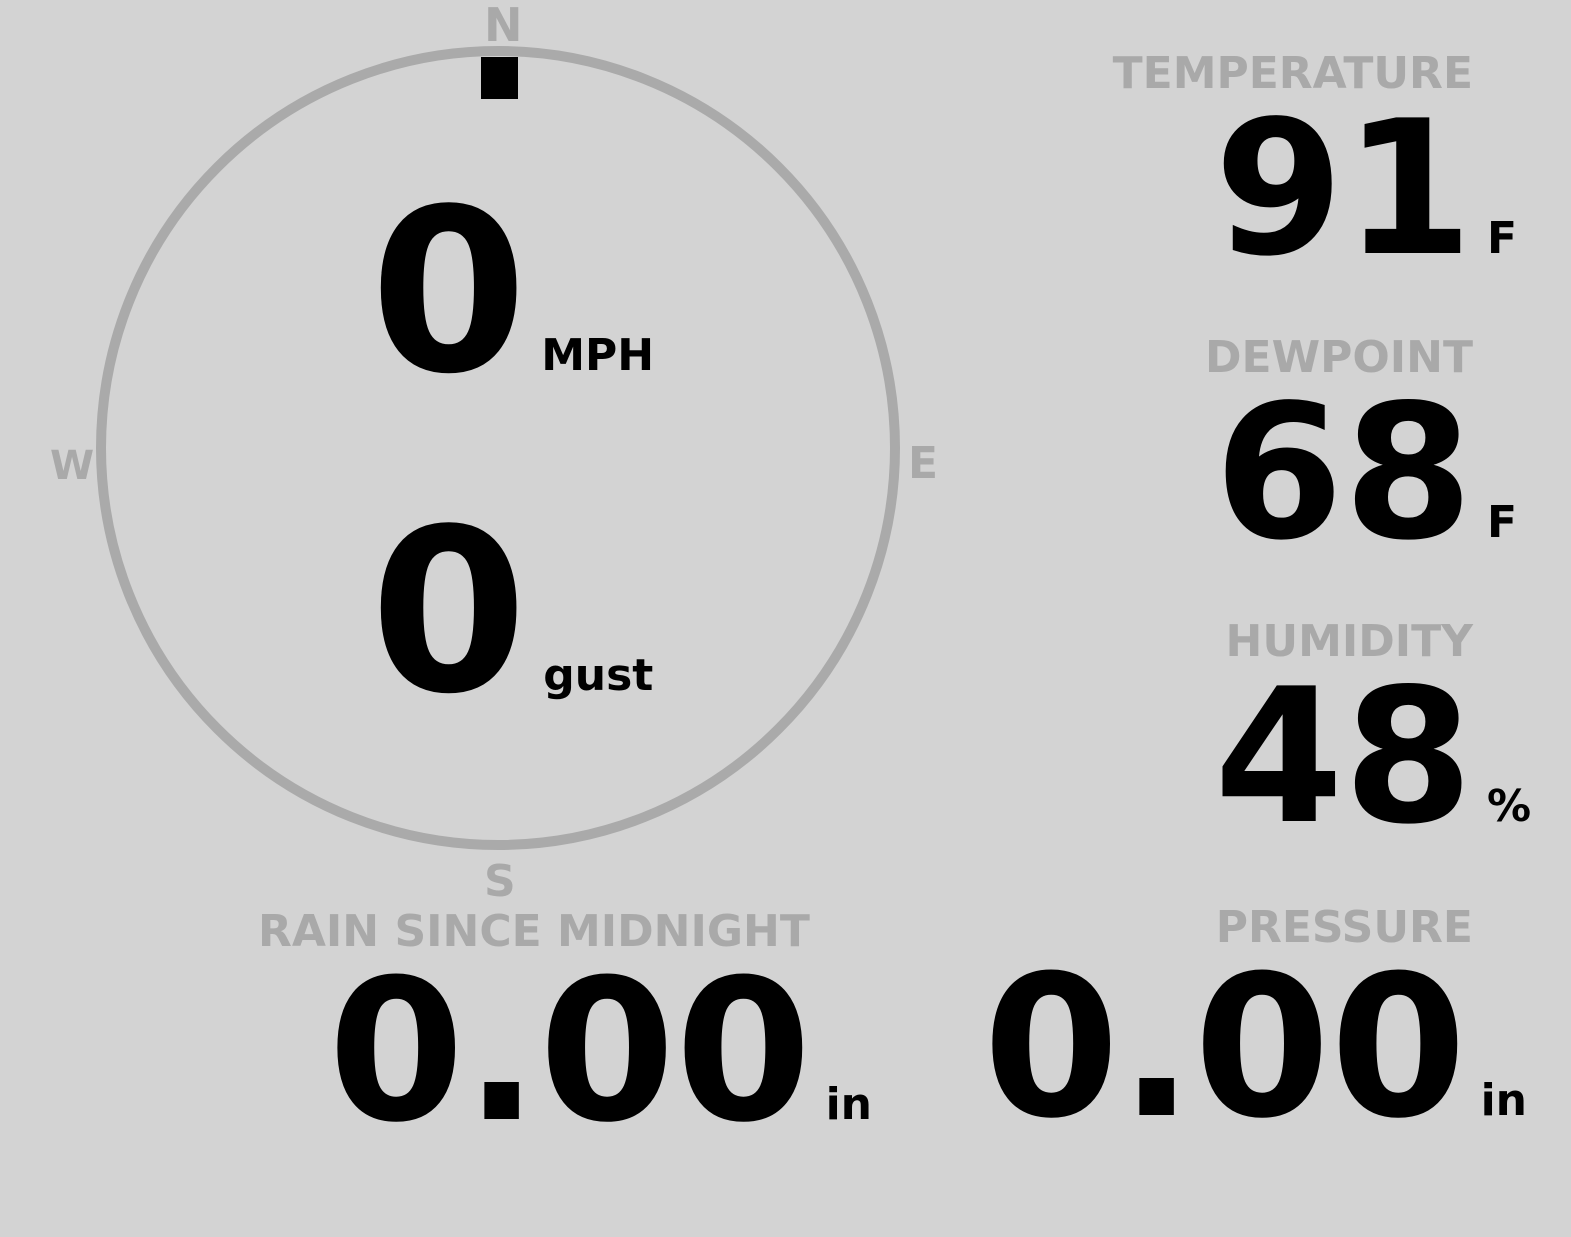  I want to click on wind-gust-unit: gust, so click(598, 675).